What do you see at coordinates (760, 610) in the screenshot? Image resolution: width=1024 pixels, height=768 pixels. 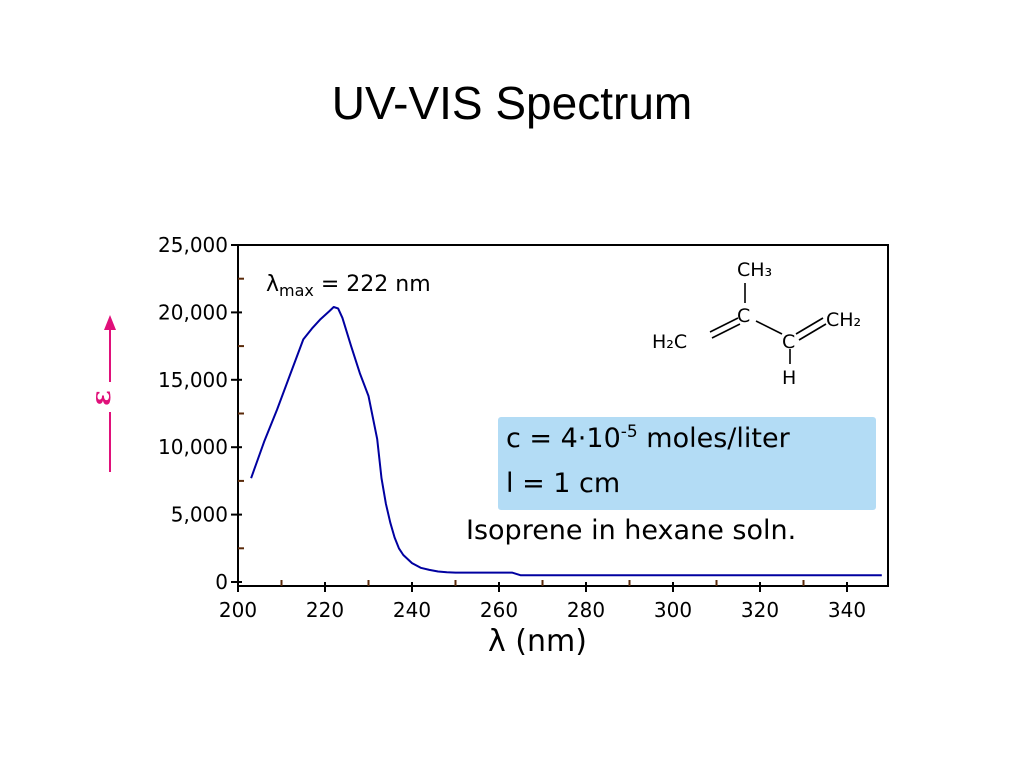 I see `x-tick-label: 320` at bounding box center [760, 610].